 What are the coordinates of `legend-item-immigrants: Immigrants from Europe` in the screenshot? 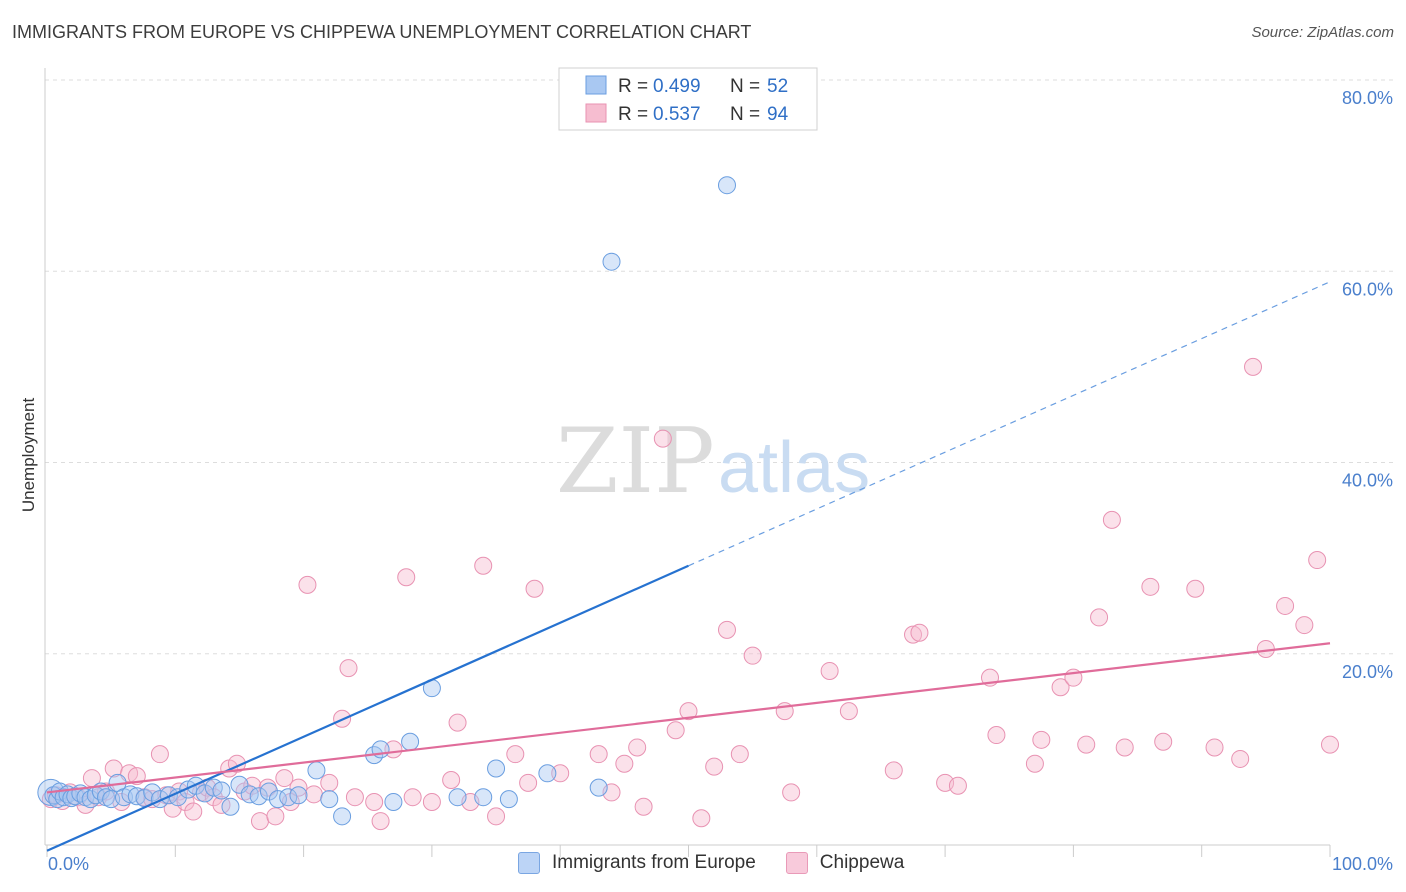 It's located at (637, 863).